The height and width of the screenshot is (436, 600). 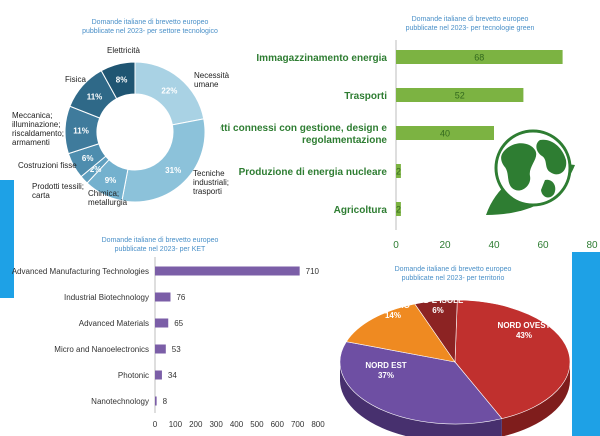 I want to click on donut-title-line1: Domande italiane di brevetto europeo, so click(x=150, y=22).